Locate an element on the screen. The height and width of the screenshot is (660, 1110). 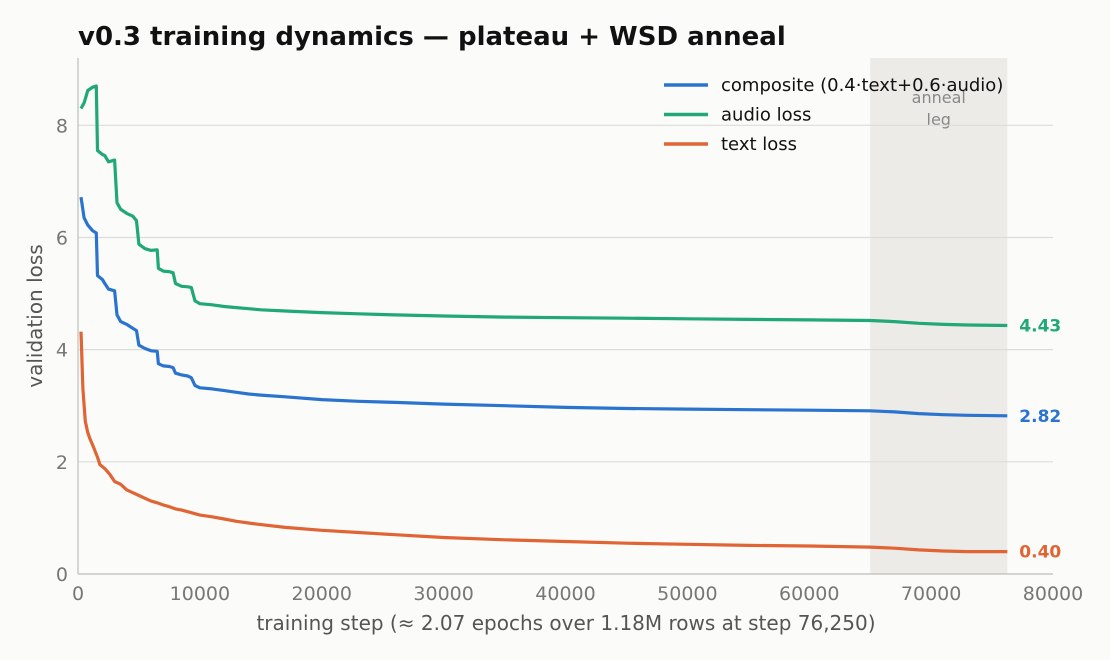
y-tick-label: 6 is located at coordinates (62, 238).